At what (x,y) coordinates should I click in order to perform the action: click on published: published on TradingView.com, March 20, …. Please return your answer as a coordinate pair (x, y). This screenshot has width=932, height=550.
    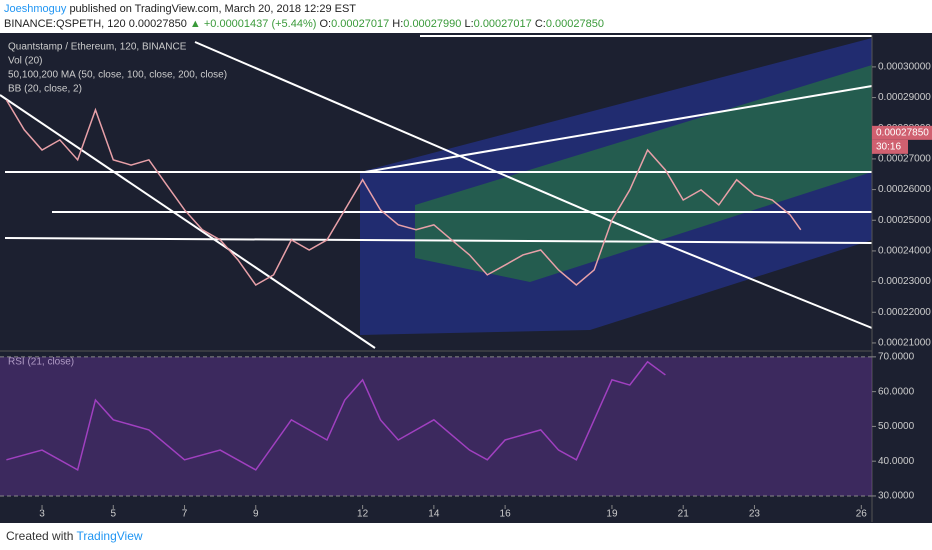
    Looking at the image, I should click on (213, 9).